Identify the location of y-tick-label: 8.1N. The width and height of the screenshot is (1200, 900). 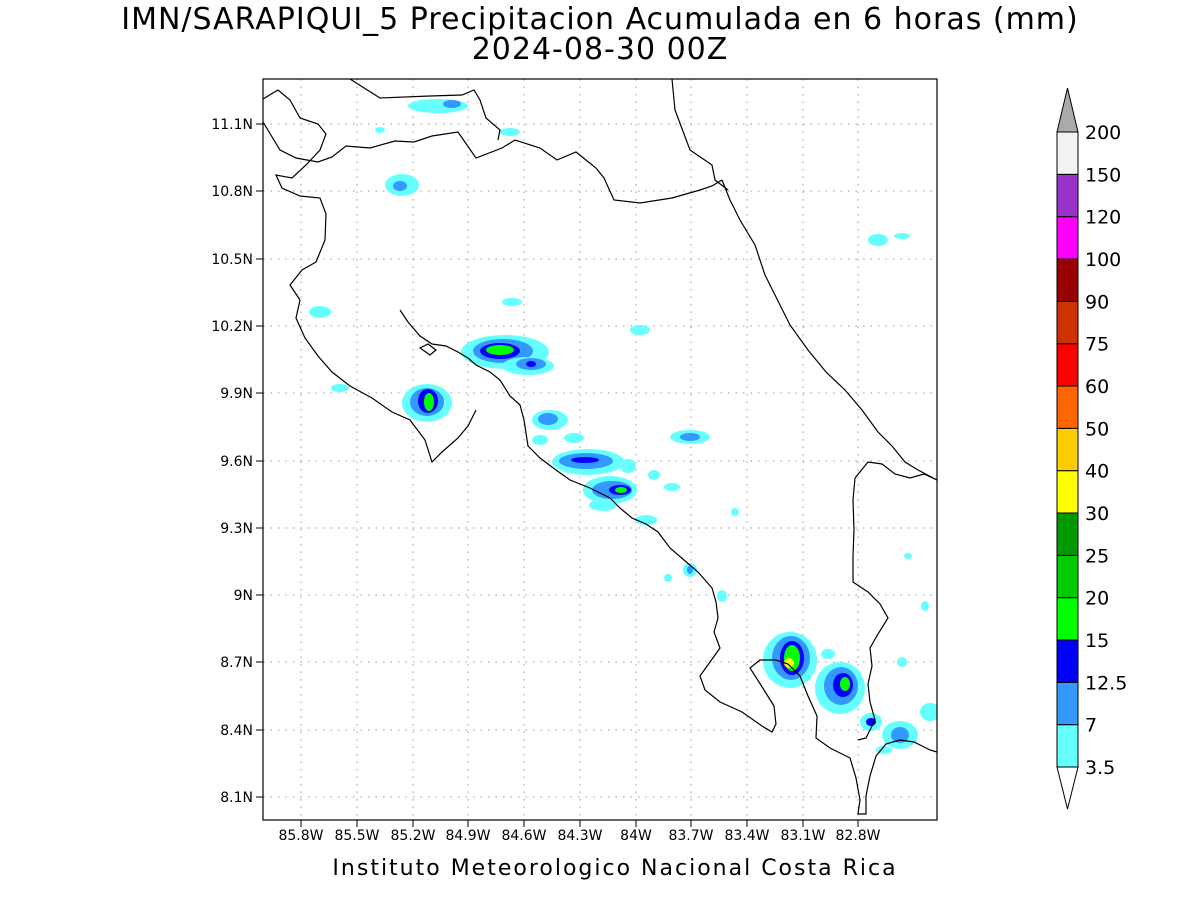
(236, 798).